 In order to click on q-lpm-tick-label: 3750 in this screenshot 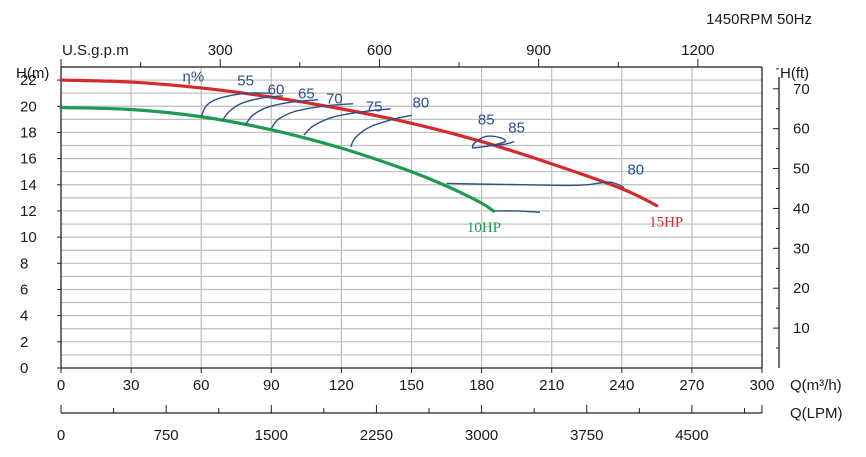, I will do `click(586, 435)`.